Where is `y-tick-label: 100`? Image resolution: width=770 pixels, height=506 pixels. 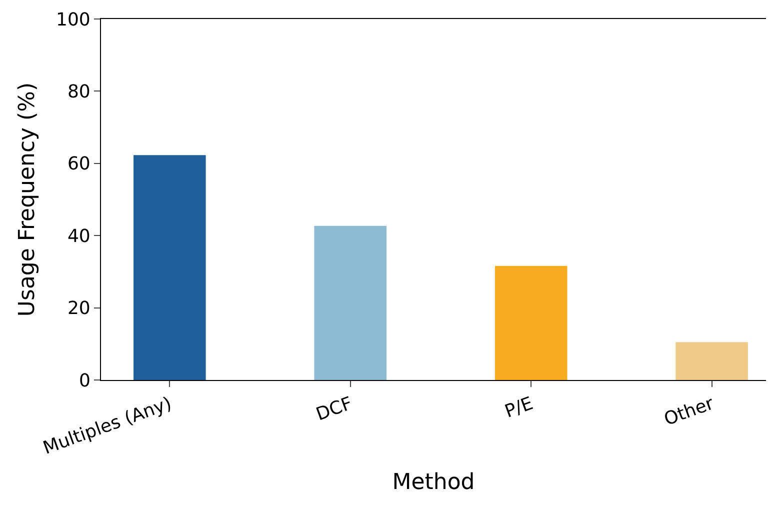
y-tick-label: 100 is located at coordinates (73, 19).